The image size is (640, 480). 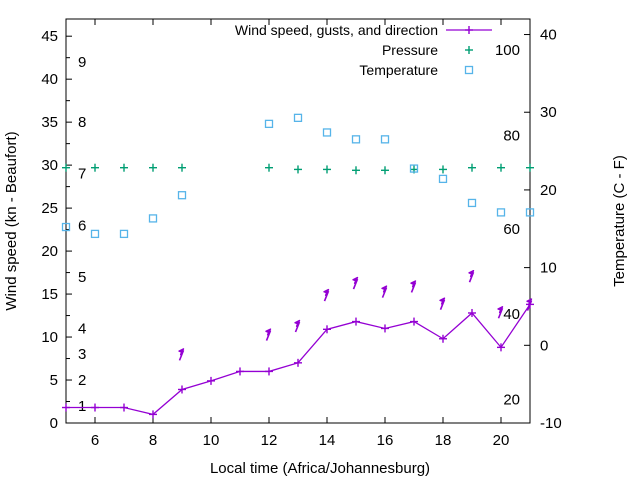 What do you see at coordinates (49, 122) in the screenshot?
I see `y-tick-label: 35` at bounding box center [49, 122].